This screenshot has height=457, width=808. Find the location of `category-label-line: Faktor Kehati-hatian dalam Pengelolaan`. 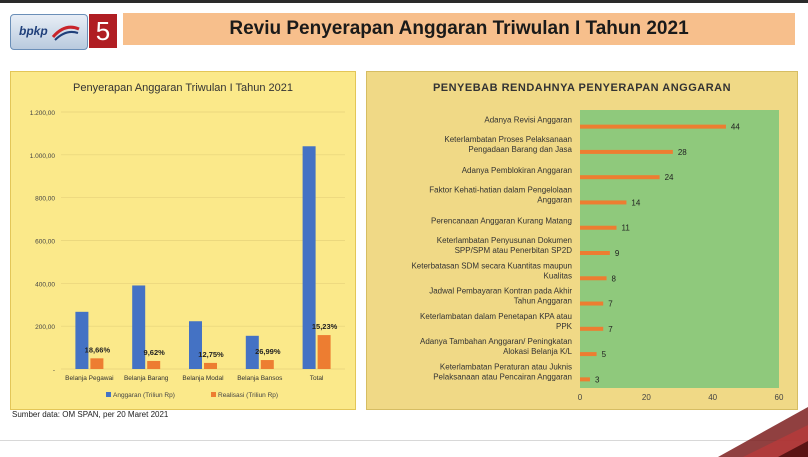

category-label-line: Faktor Kehati-hatian dalam Pengelolaan is located at coordinates (500, 189).